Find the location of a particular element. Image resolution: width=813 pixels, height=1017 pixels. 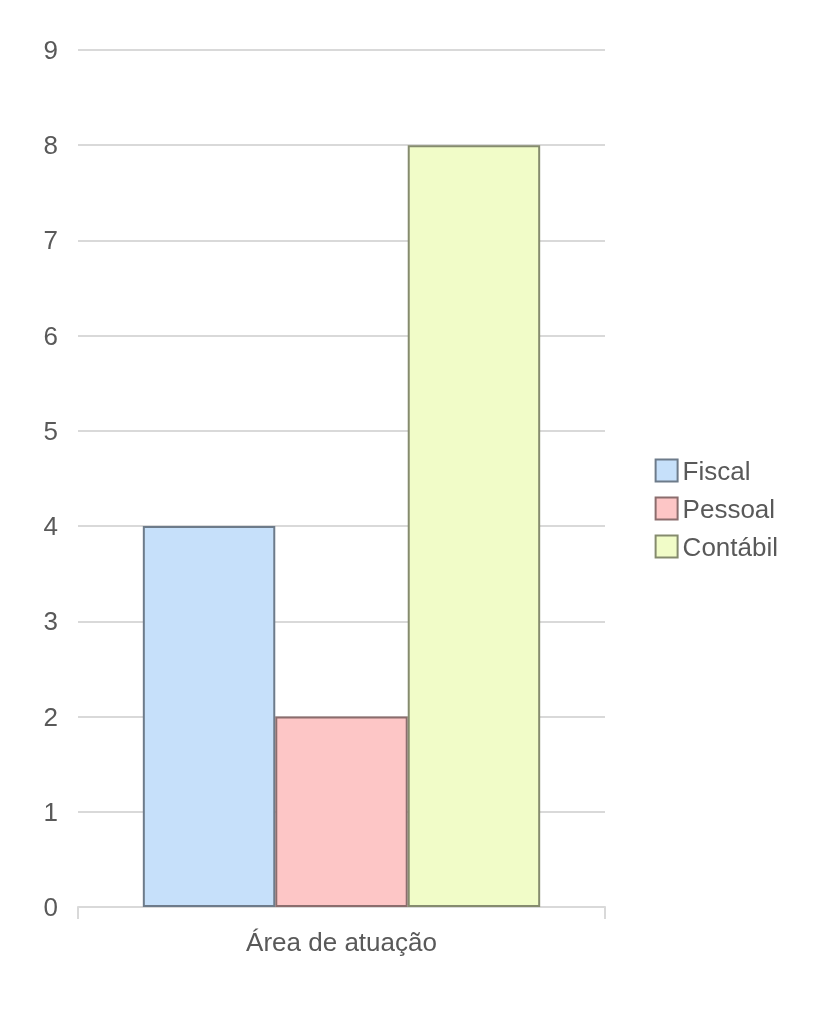

y-tick-label: 0 is located at coordinates (50, 907).